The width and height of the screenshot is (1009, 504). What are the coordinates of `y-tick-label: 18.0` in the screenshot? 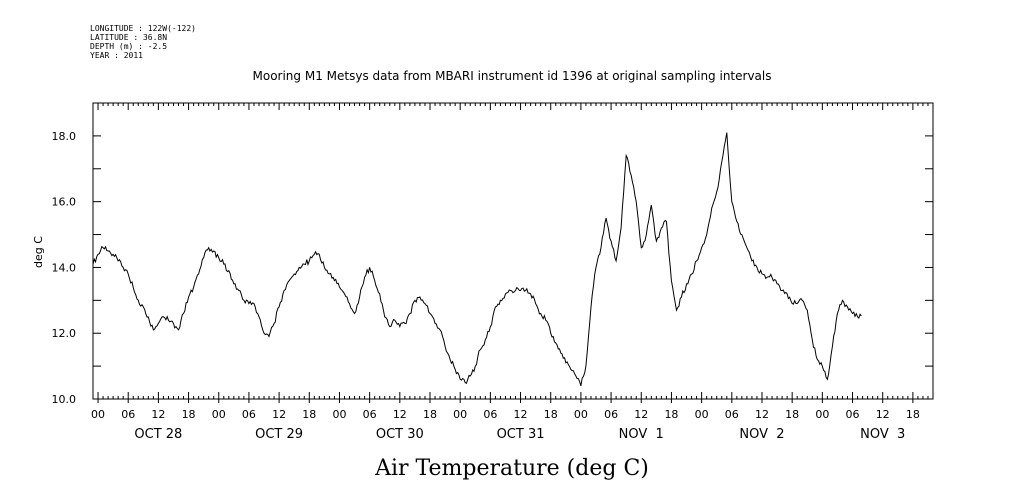 It's located at (64, 136).